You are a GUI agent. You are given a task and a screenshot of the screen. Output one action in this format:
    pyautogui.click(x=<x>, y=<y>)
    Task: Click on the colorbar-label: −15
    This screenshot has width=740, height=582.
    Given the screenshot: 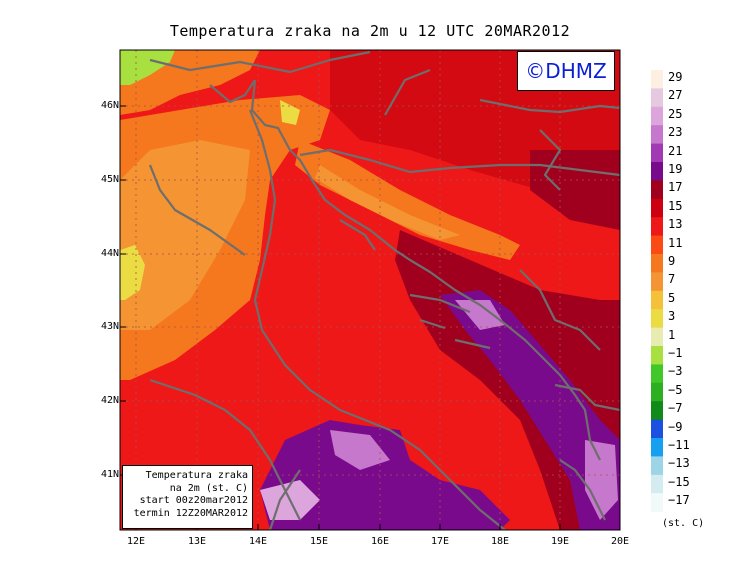 What is the action you would take?
    pyautogui.click(x=679, y=481)
    